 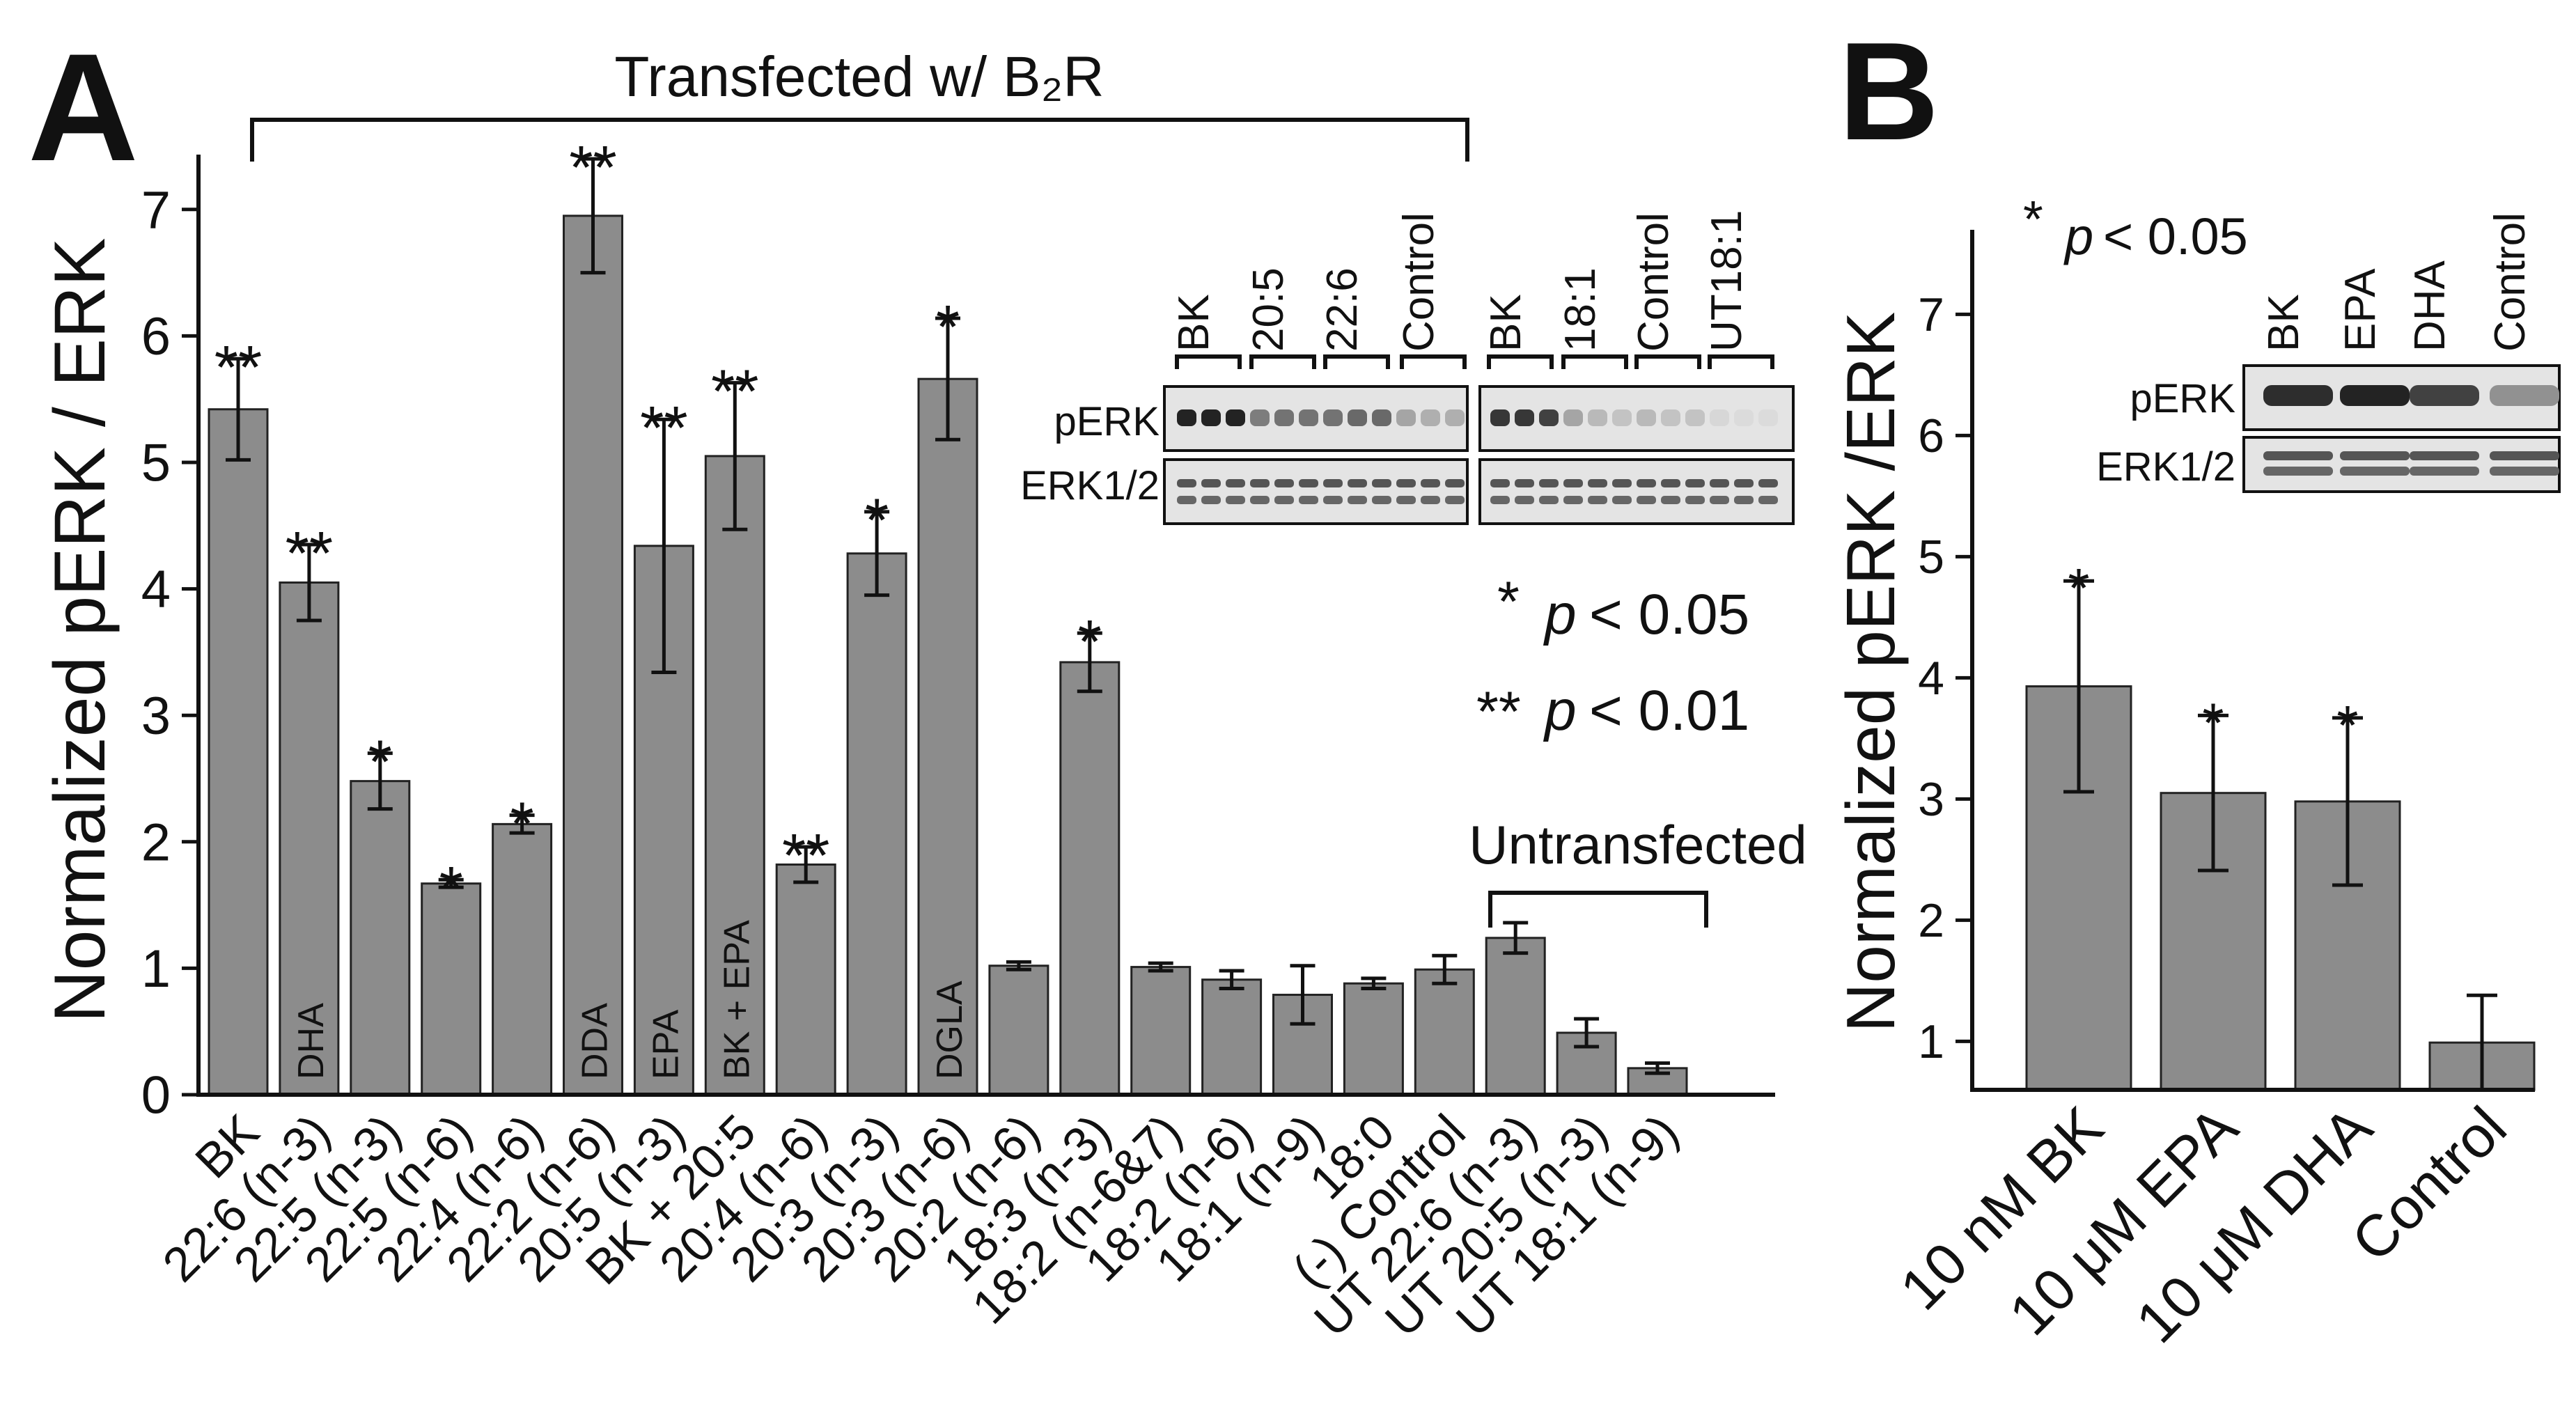 What do you see at coordinates (156, 210) in the screenshot?
I see `y-tick-label-a: 7` at bounding box center [156, 210].